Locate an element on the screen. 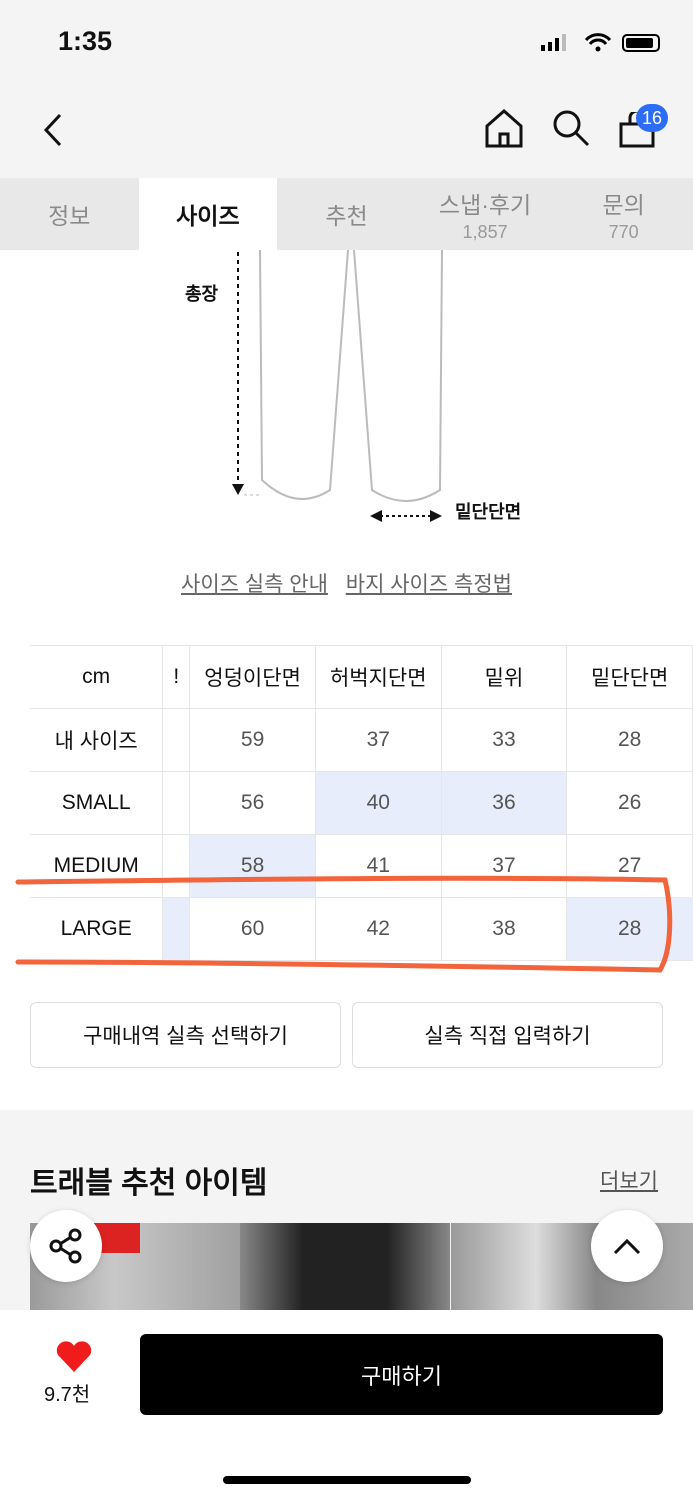  row-label: LARGE is located at coordinates (97, 929).